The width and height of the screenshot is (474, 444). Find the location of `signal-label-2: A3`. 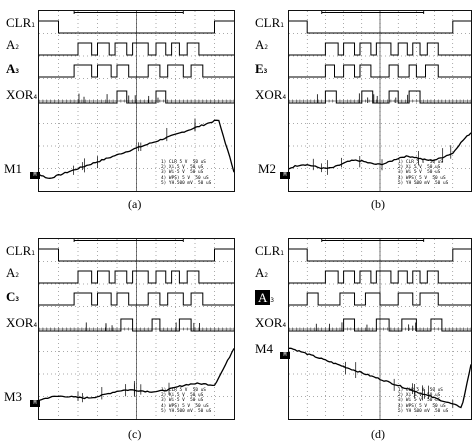

signal-label-2: A3 is located at coordinates (12, 70).